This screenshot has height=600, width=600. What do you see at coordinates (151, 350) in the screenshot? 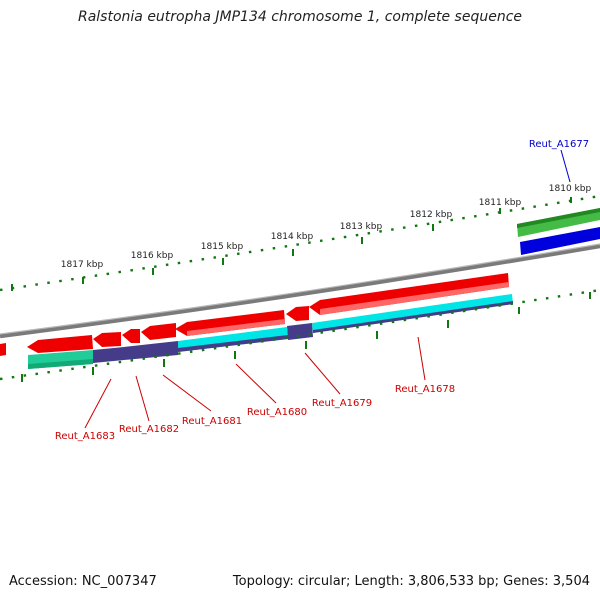
I see `cds-reut-a1681` at bounding box center [151, 350].